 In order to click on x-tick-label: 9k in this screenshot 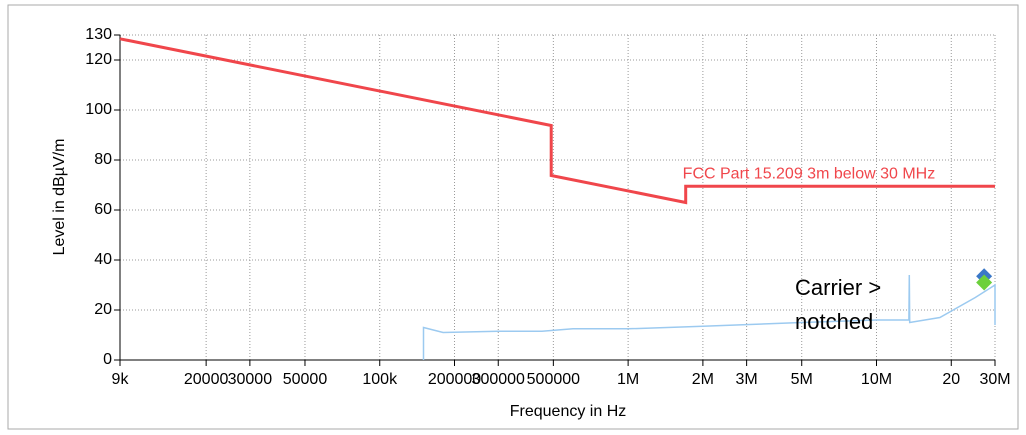, I will do `click(121, 379)`.